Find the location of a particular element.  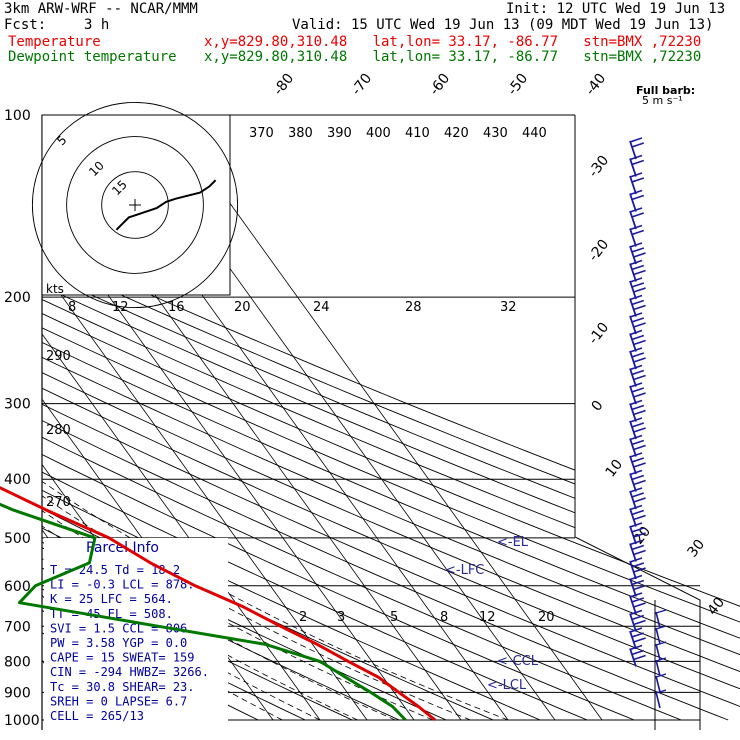

pressure-label: 400 is located at coordinates (17, 480).